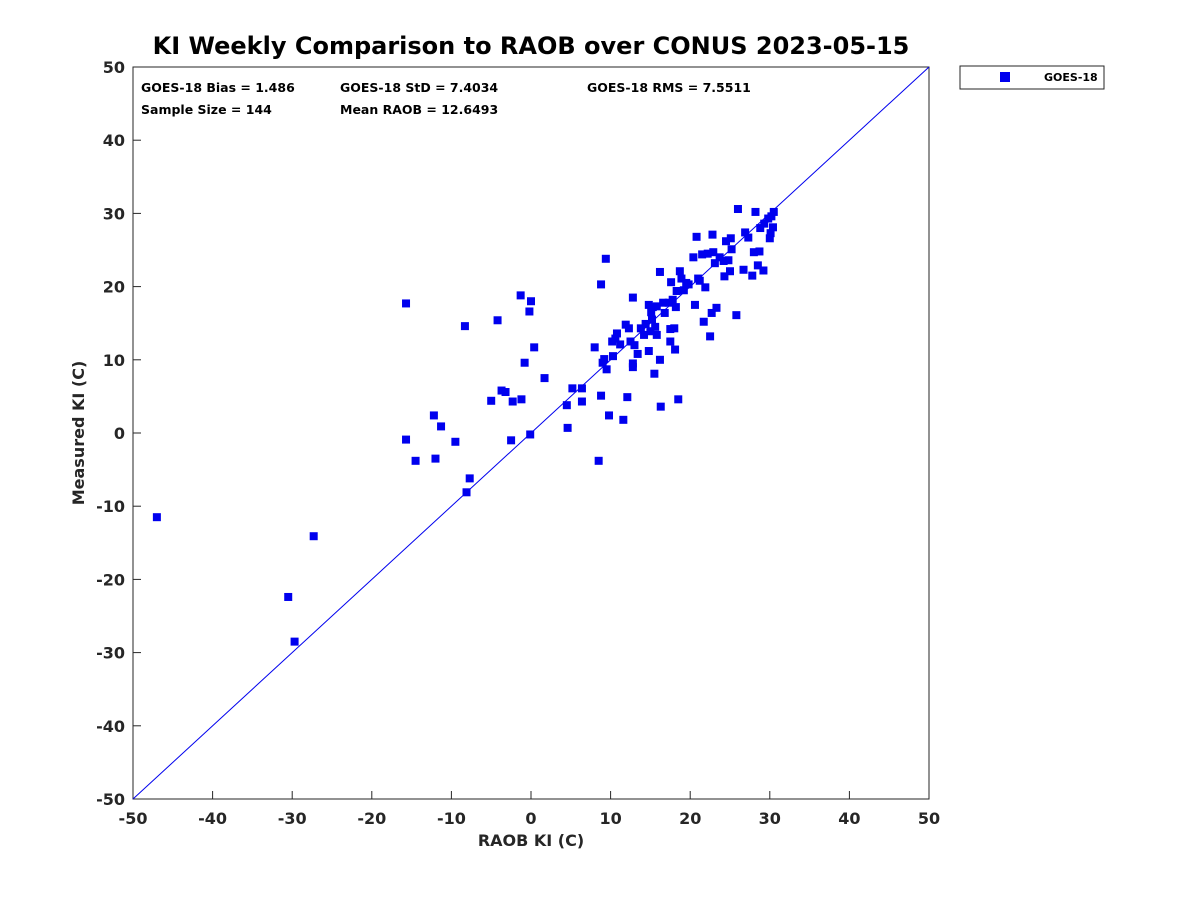 The width and height of the screenshot is (1200, 900). Describe the element at coordinates (110, 506) in the screenshot. I see `y-tick-label: -10` at that location.